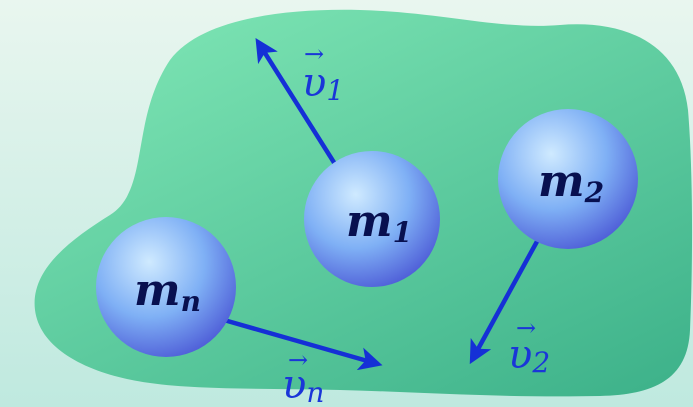 The image size is (693, 407). I want to click on mass-n: mn, so click(166, 287).